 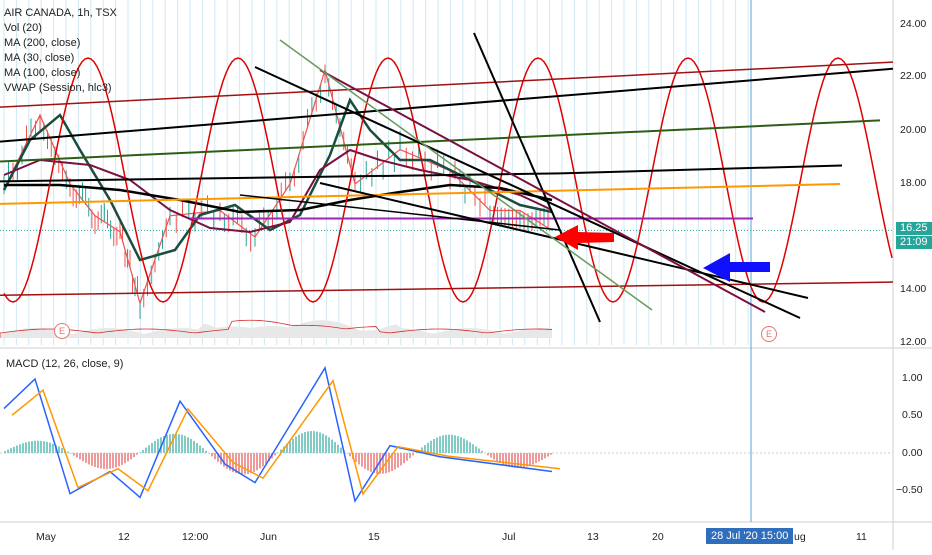 What do you see at coordinates (280, 177) in the screenshot?
I see `black-horizontal-line` at bounding box center [280, 177].